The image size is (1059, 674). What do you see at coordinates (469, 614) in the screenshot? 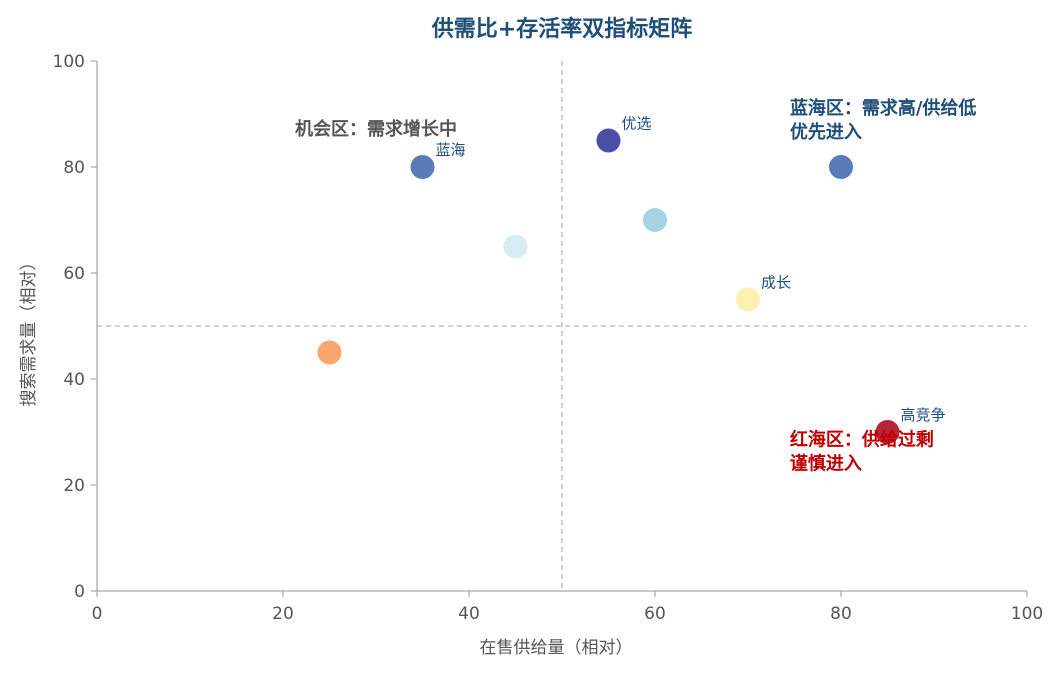
I see `x-tick-label: 40` at bounding box center [469, 614].